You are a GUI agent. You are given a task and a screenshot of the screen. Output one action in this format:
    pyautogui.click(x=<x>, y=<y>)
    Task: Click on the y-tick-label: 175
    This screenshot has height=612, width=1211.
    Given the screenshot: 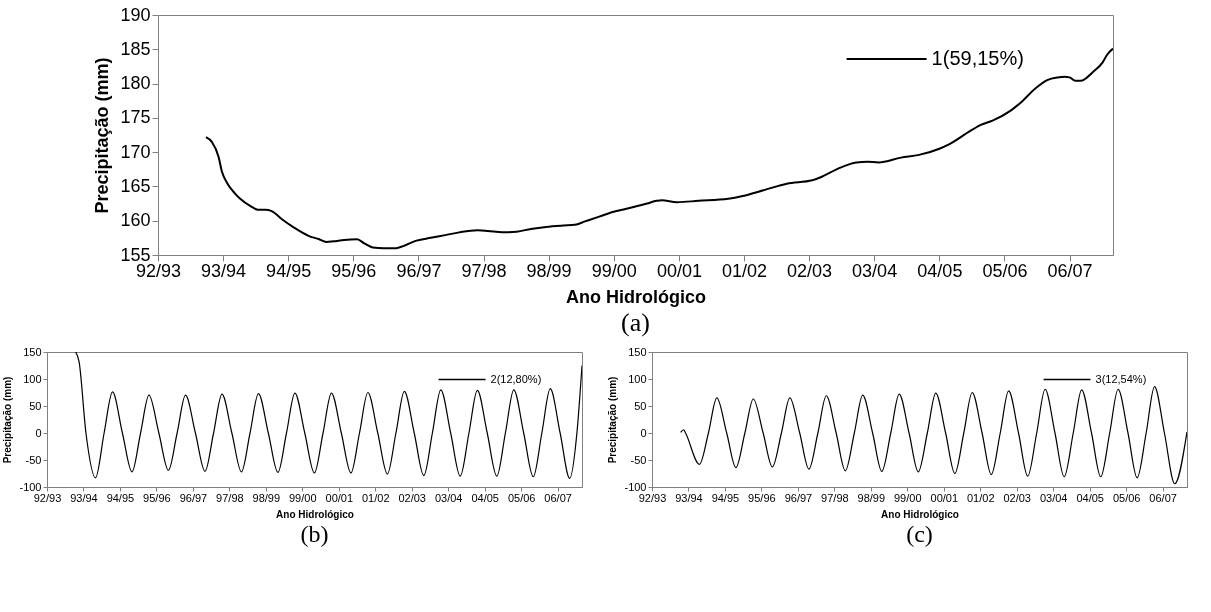 What is the action you would take?
    pyautogui.click(x=135, y=117)
    